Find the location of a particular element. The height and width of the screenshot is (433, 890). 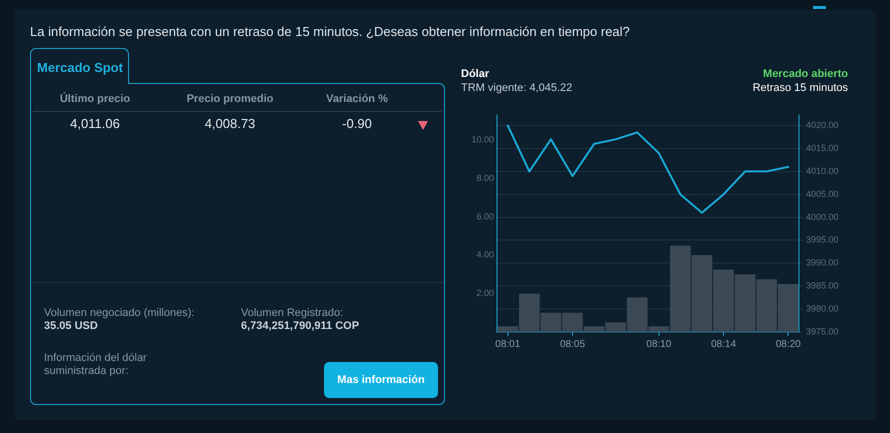

y-tick-label: 6.00 is located at coordinates (485, 216).